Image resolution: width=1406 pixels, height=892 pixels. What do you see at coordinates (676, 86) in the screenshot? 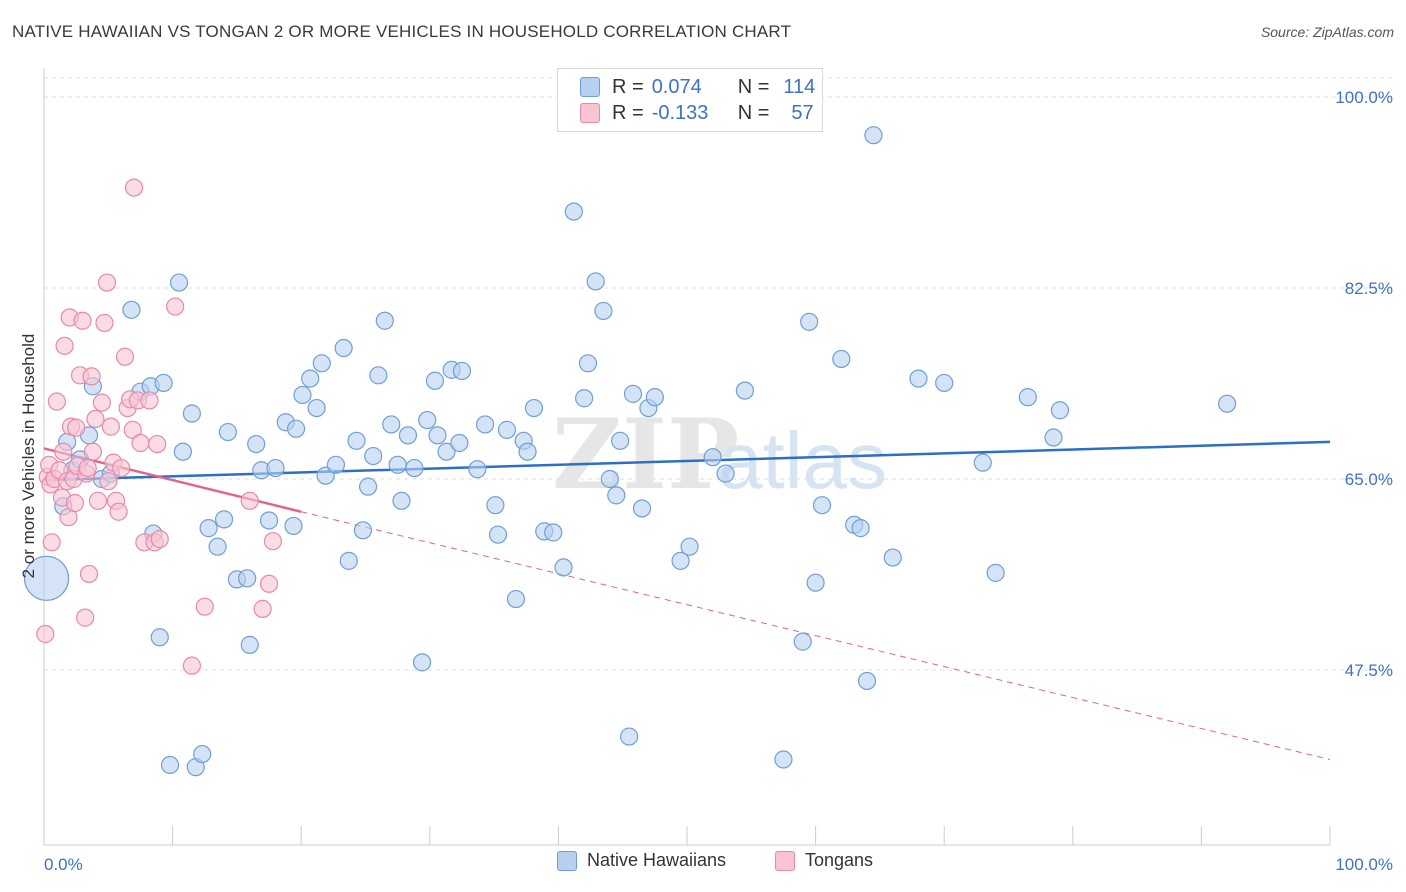
I see `legend-r-value: 0.074` at bounding box center [676, 86].